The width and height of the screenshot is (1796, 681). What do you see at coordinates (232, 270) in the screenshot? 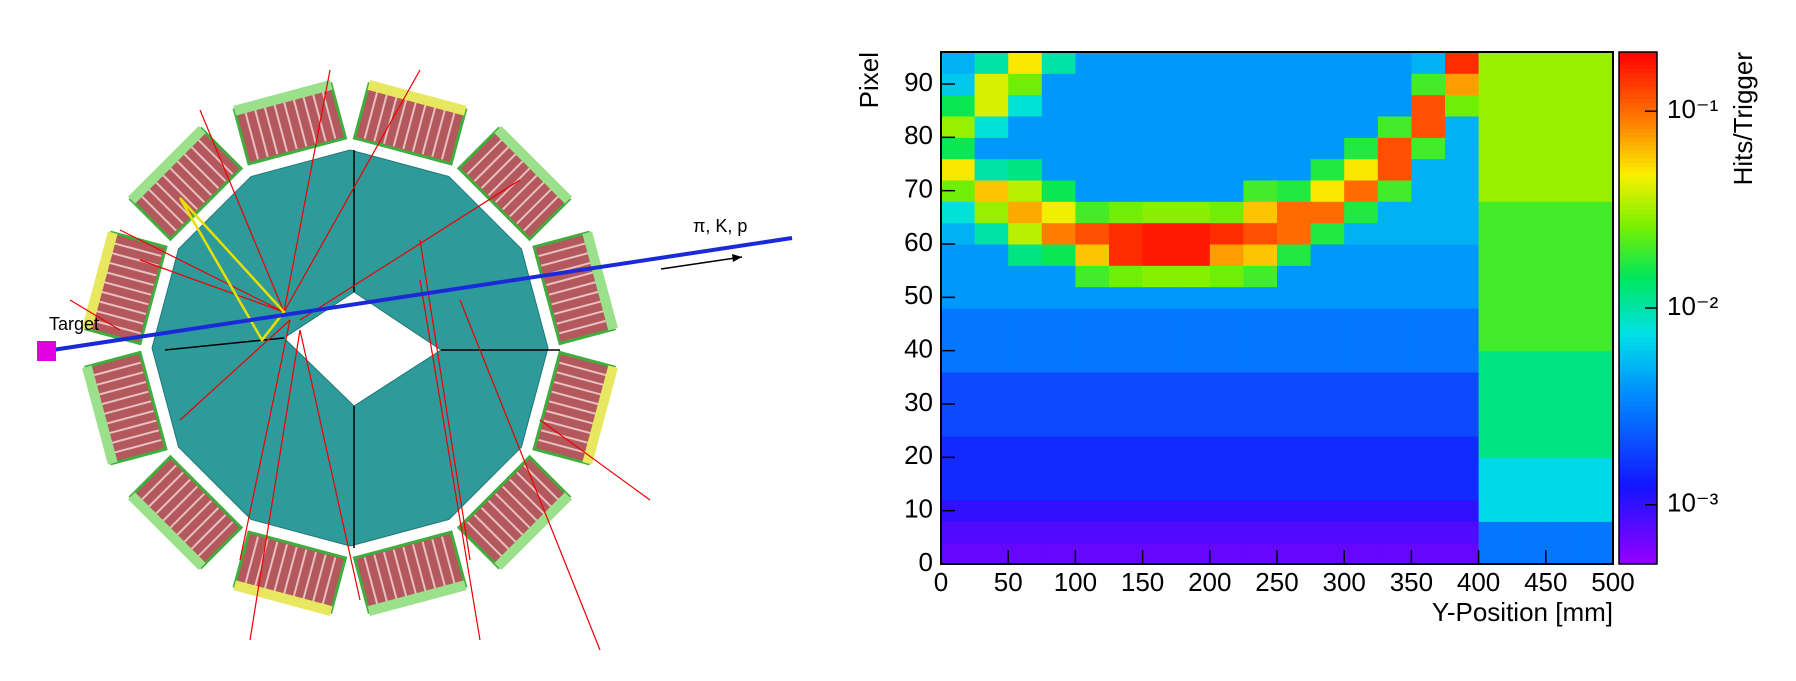
I see `cherenkov-cone` at bounding box center [232, 270].